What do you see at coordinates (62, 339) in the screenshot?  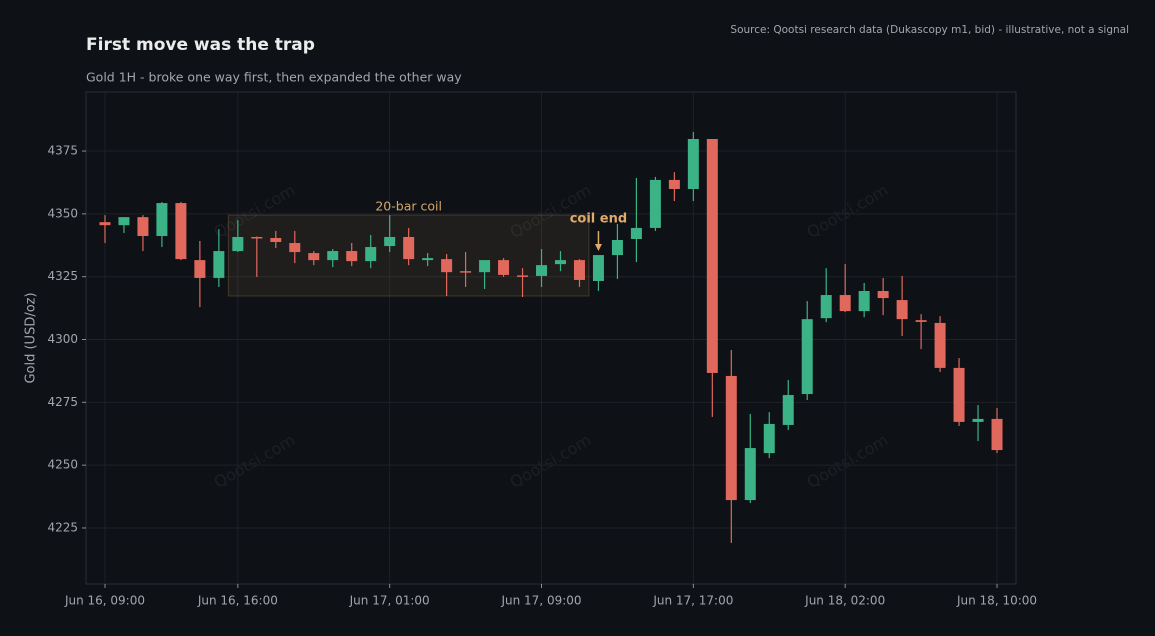 I see `y-tick-label: 4300` at bounding box center [62, 339].